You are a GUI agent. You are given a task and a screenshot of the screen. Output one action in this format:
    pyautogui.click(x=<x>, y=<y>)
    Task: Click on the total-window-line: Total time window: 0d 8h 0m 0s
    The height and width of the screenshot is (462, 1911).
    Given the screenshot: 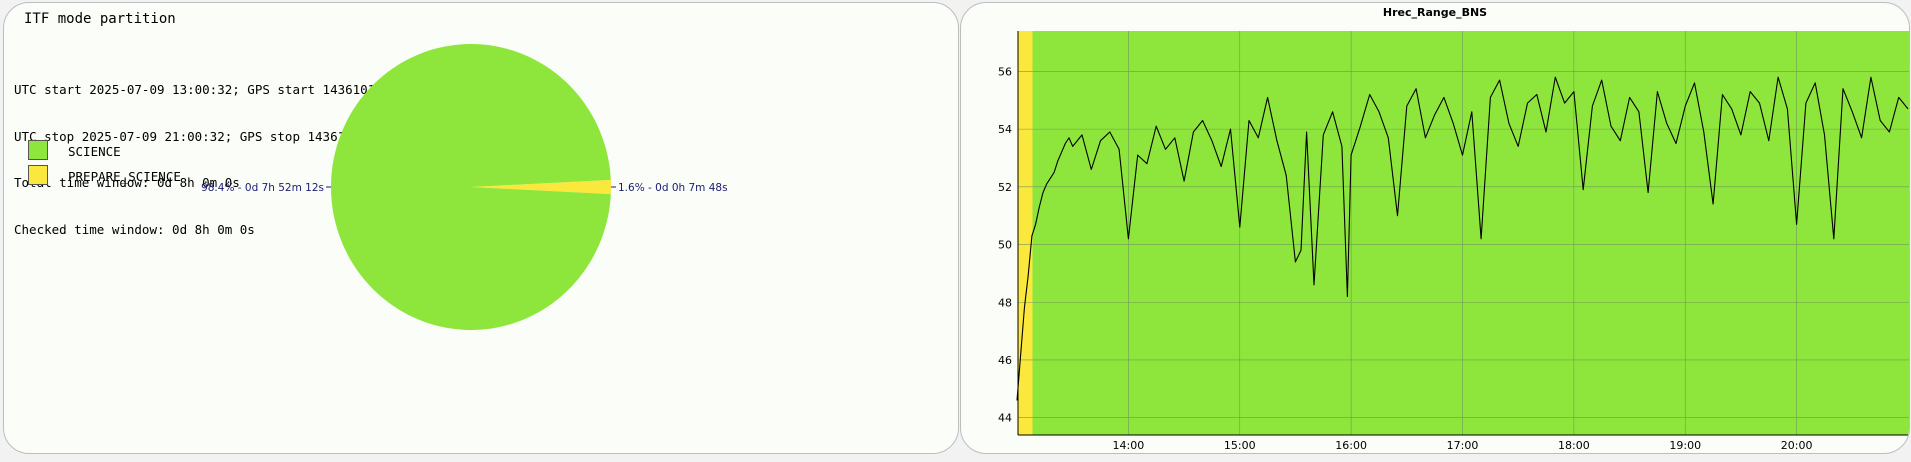 What is the action you would take?
    pyautogui.click(x=127, y=182)
    